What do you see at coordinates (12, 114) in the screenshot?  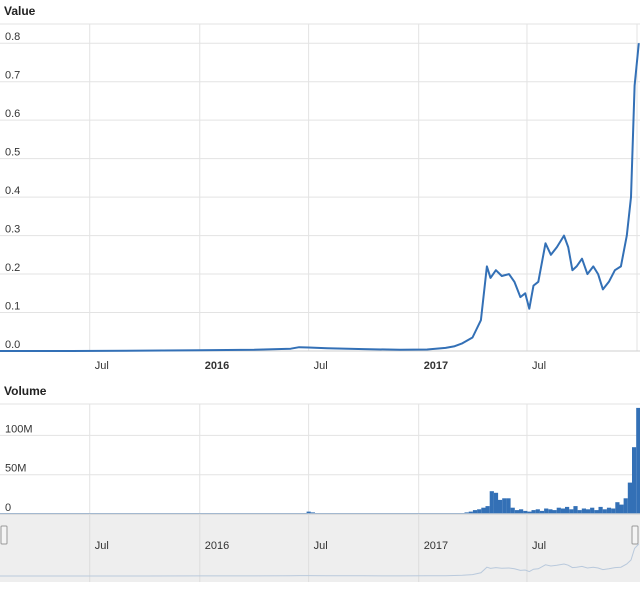 I see `value-y-tick-label: 0.6` at bounding box center [12, 114].